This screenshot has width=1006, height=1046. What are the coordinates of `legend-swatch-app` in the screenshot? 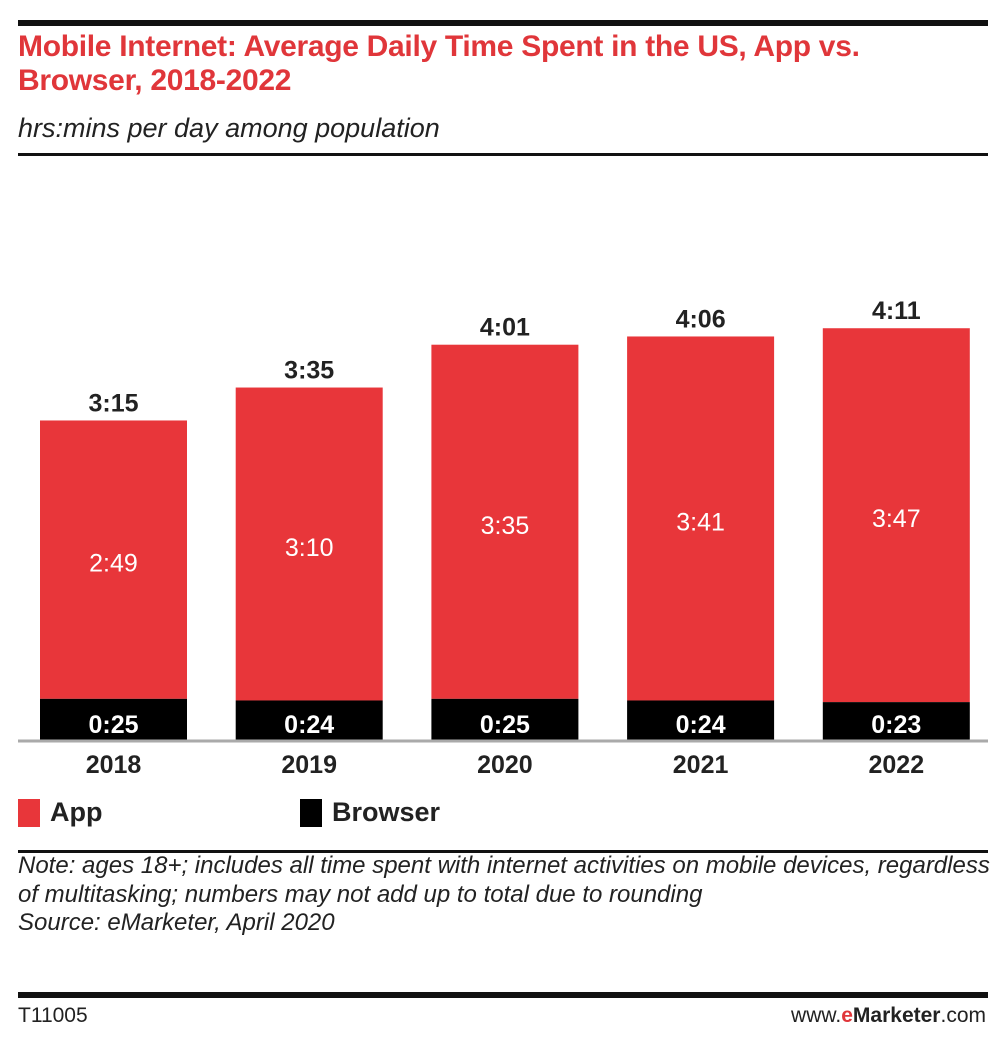 It's located at (29, 812).